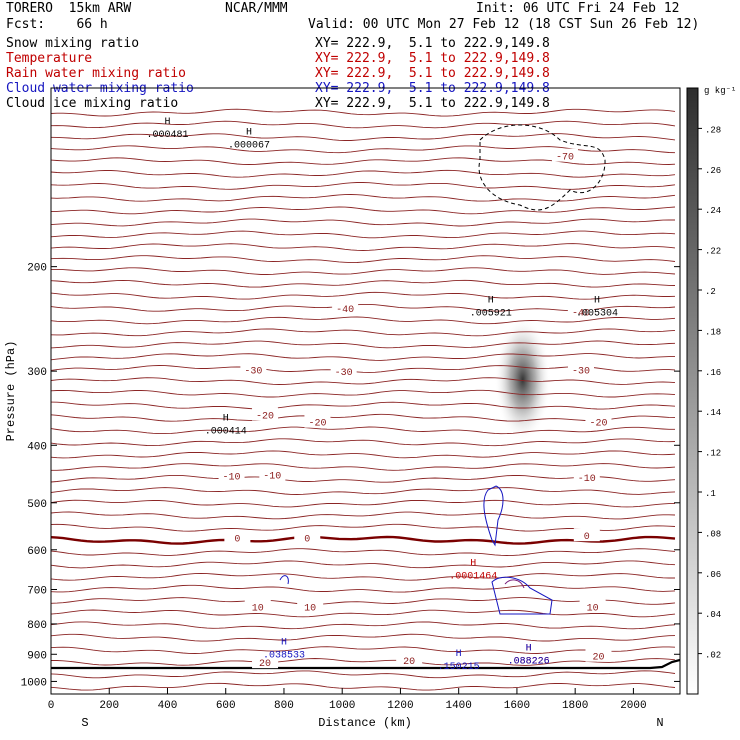 The image size is (740, 740). I want to click on maximum-value: .150215, so click(459, 667).